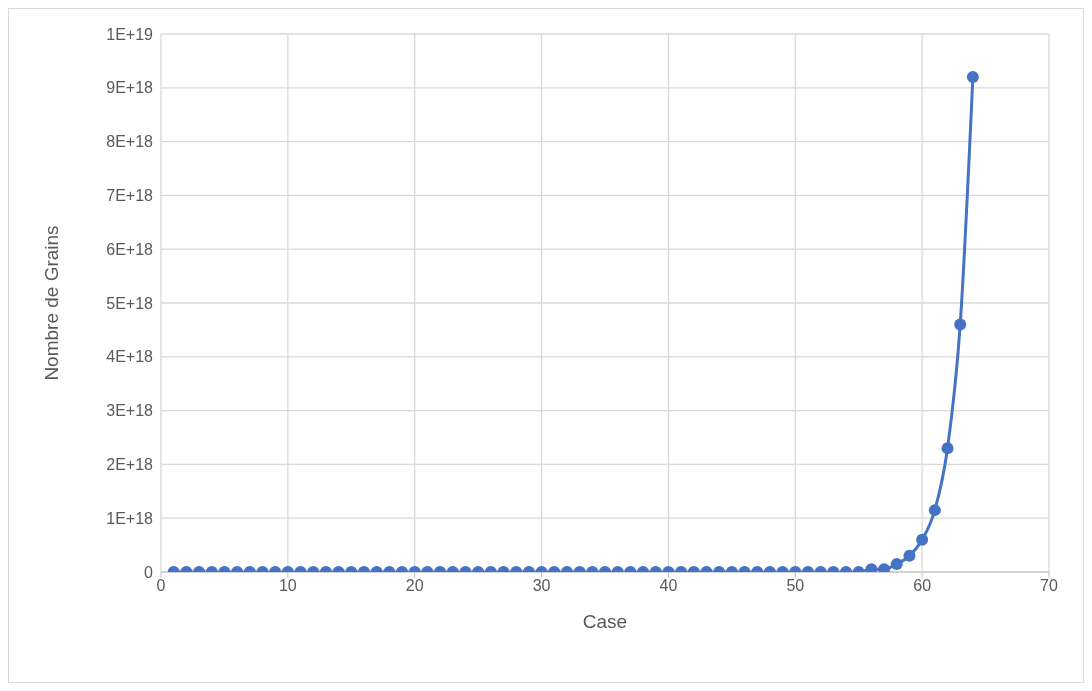 The height and width of the screenshot is (691, 1092). What do you see at coordinates (922, 586) in the screenshot?
I see `x-tick-label: 60` at bounding box center [922, 586].